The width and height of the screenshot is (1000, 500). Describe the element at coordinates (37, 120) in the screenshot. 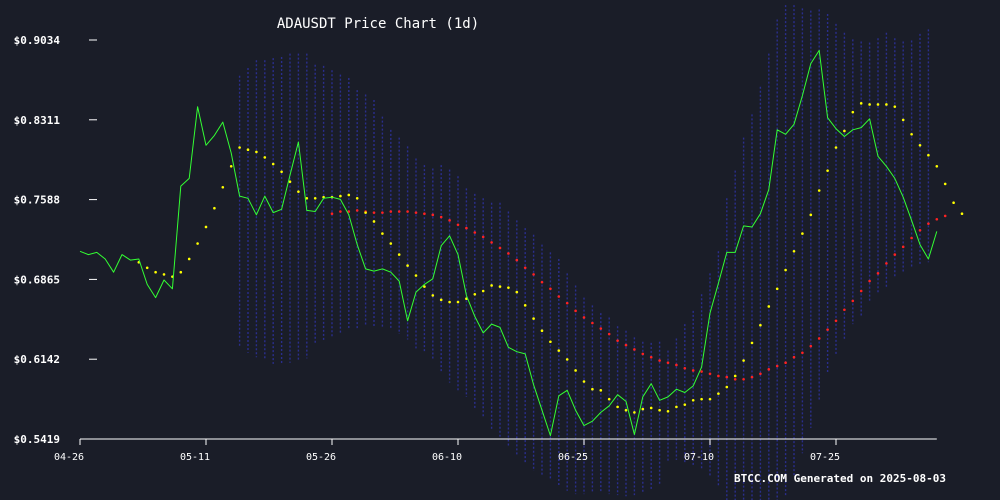

I see `y-tick-label: $0.8311` at that location.